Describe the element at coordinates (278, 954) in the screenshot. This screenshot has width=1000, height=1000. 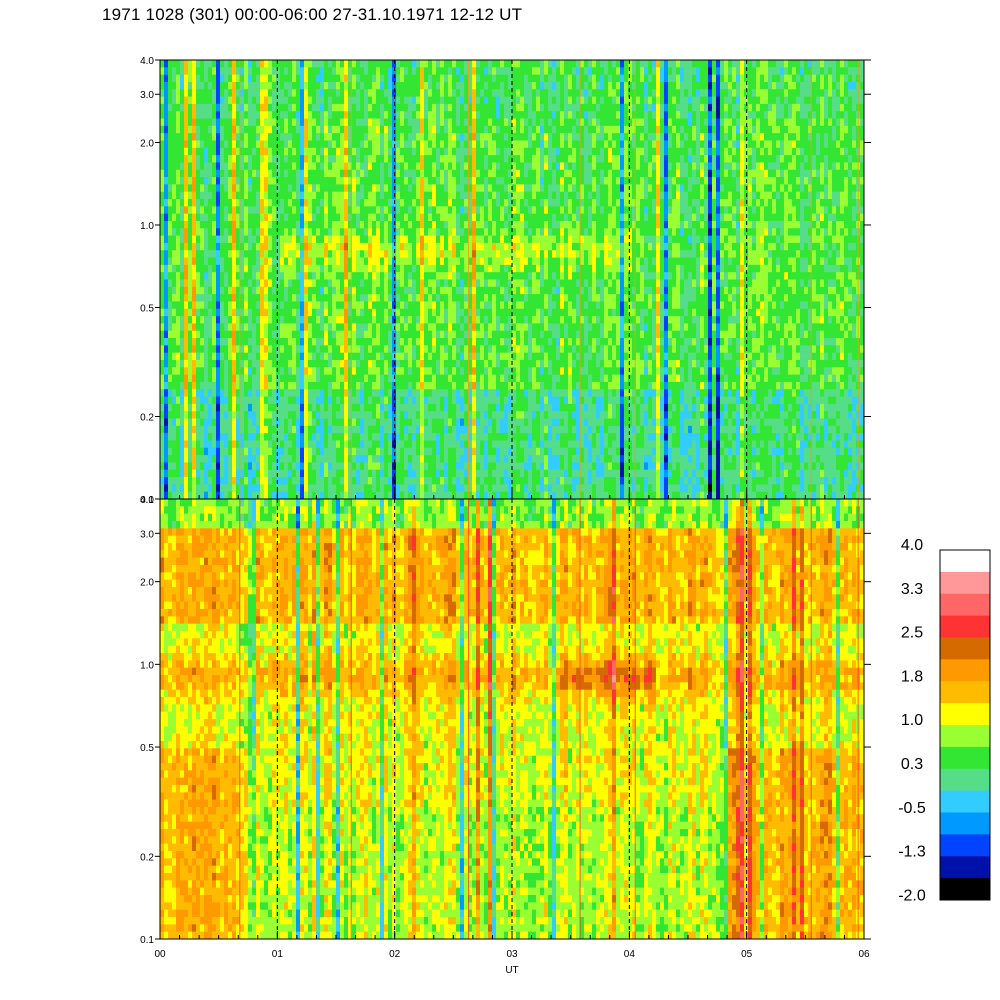
I see `x-tick-label: 01` at that location.